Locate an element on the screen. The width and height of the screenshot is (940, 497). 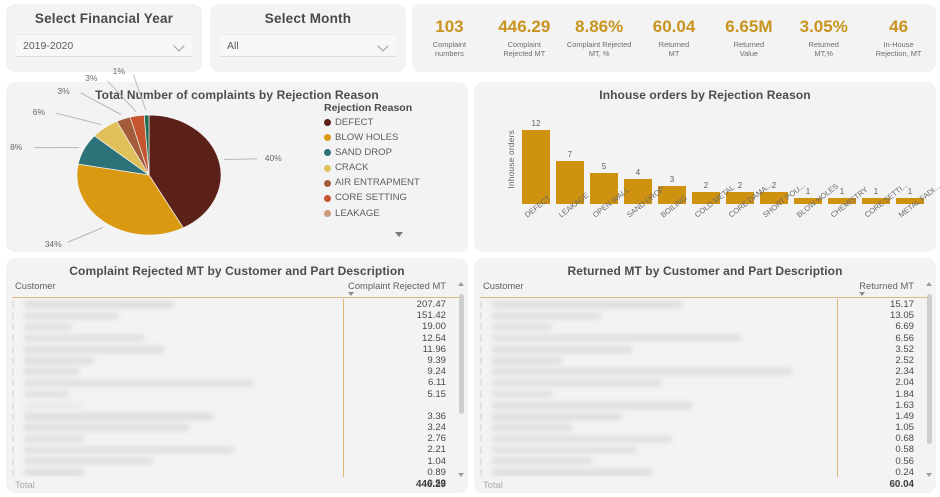
slicer-month-dropdown: All is located at coordinates (308, 45).